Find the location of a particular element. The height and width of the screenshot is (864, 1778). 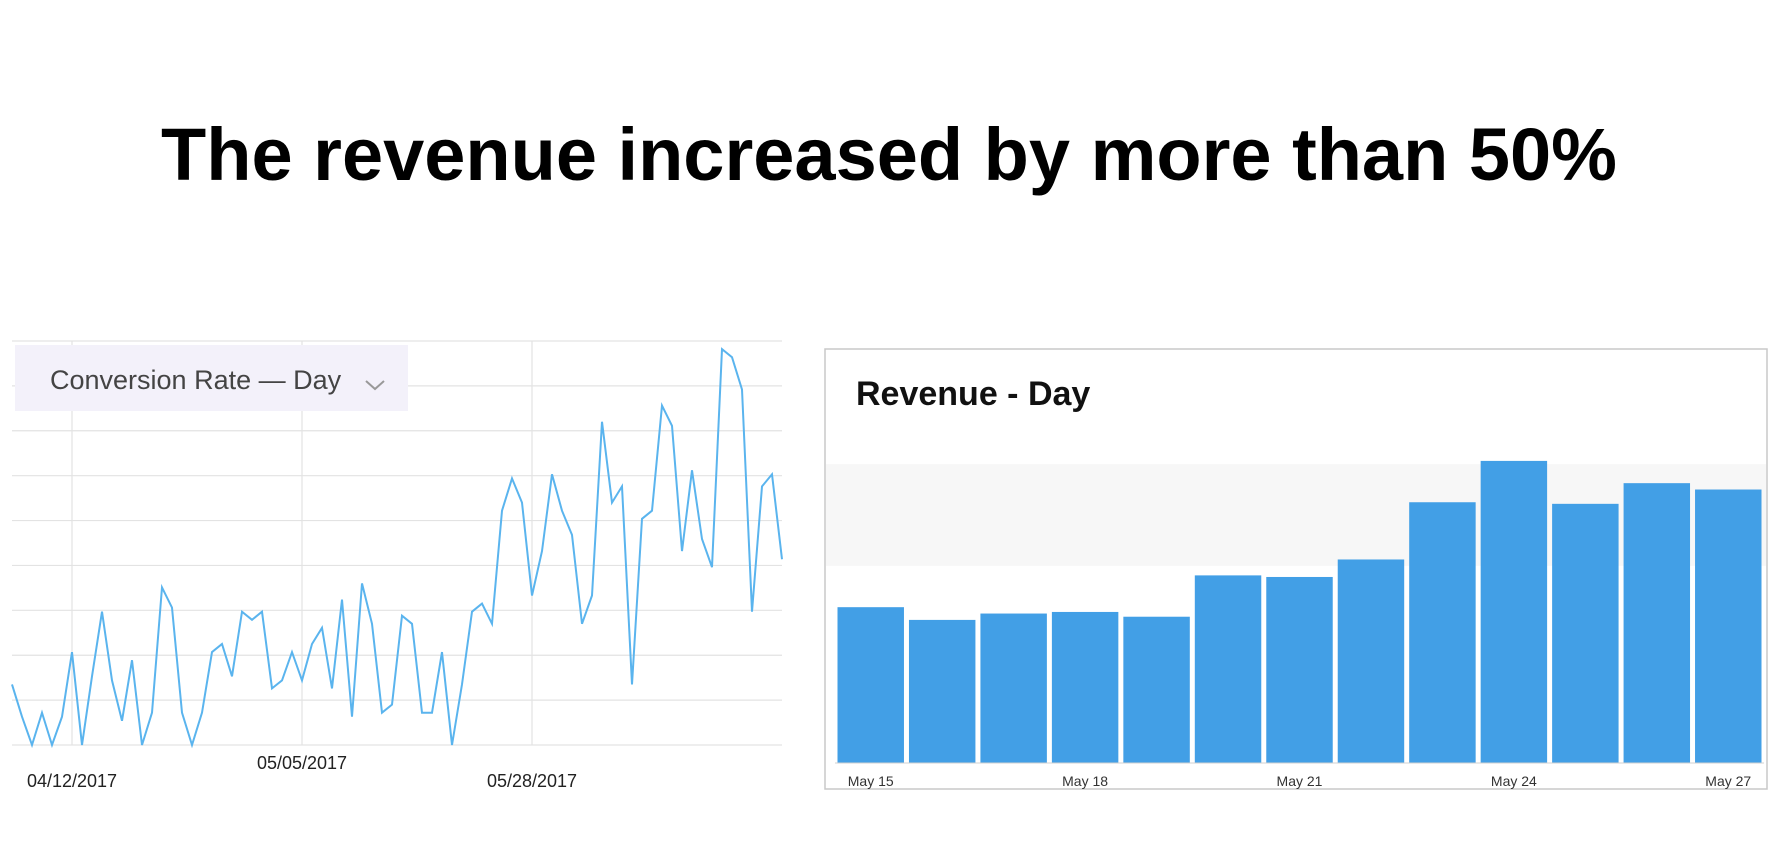

x-tick-label: 05/05/2017 is located at coordinates (302, 763).